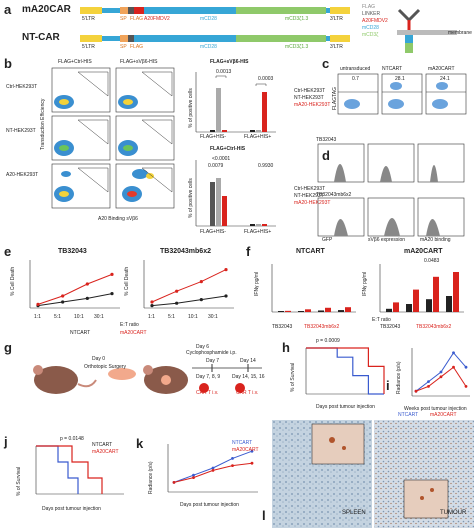 The height and width of the screenshot is (528, 474). I want to click on f-ylabel-1: IFNγ pg/ml, so click(257, 283).